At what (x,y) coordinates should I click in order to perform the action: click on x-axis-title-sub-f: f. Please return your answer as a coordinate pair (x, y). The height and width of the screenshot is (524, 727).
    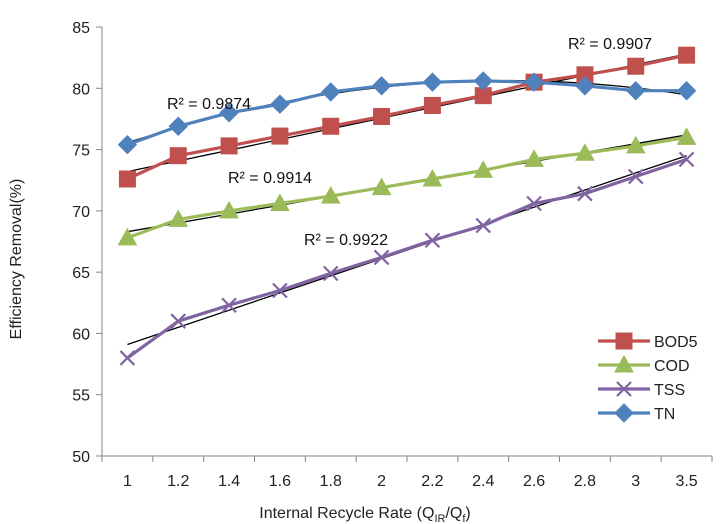
    Looking at the image, I should click on (464, 518).